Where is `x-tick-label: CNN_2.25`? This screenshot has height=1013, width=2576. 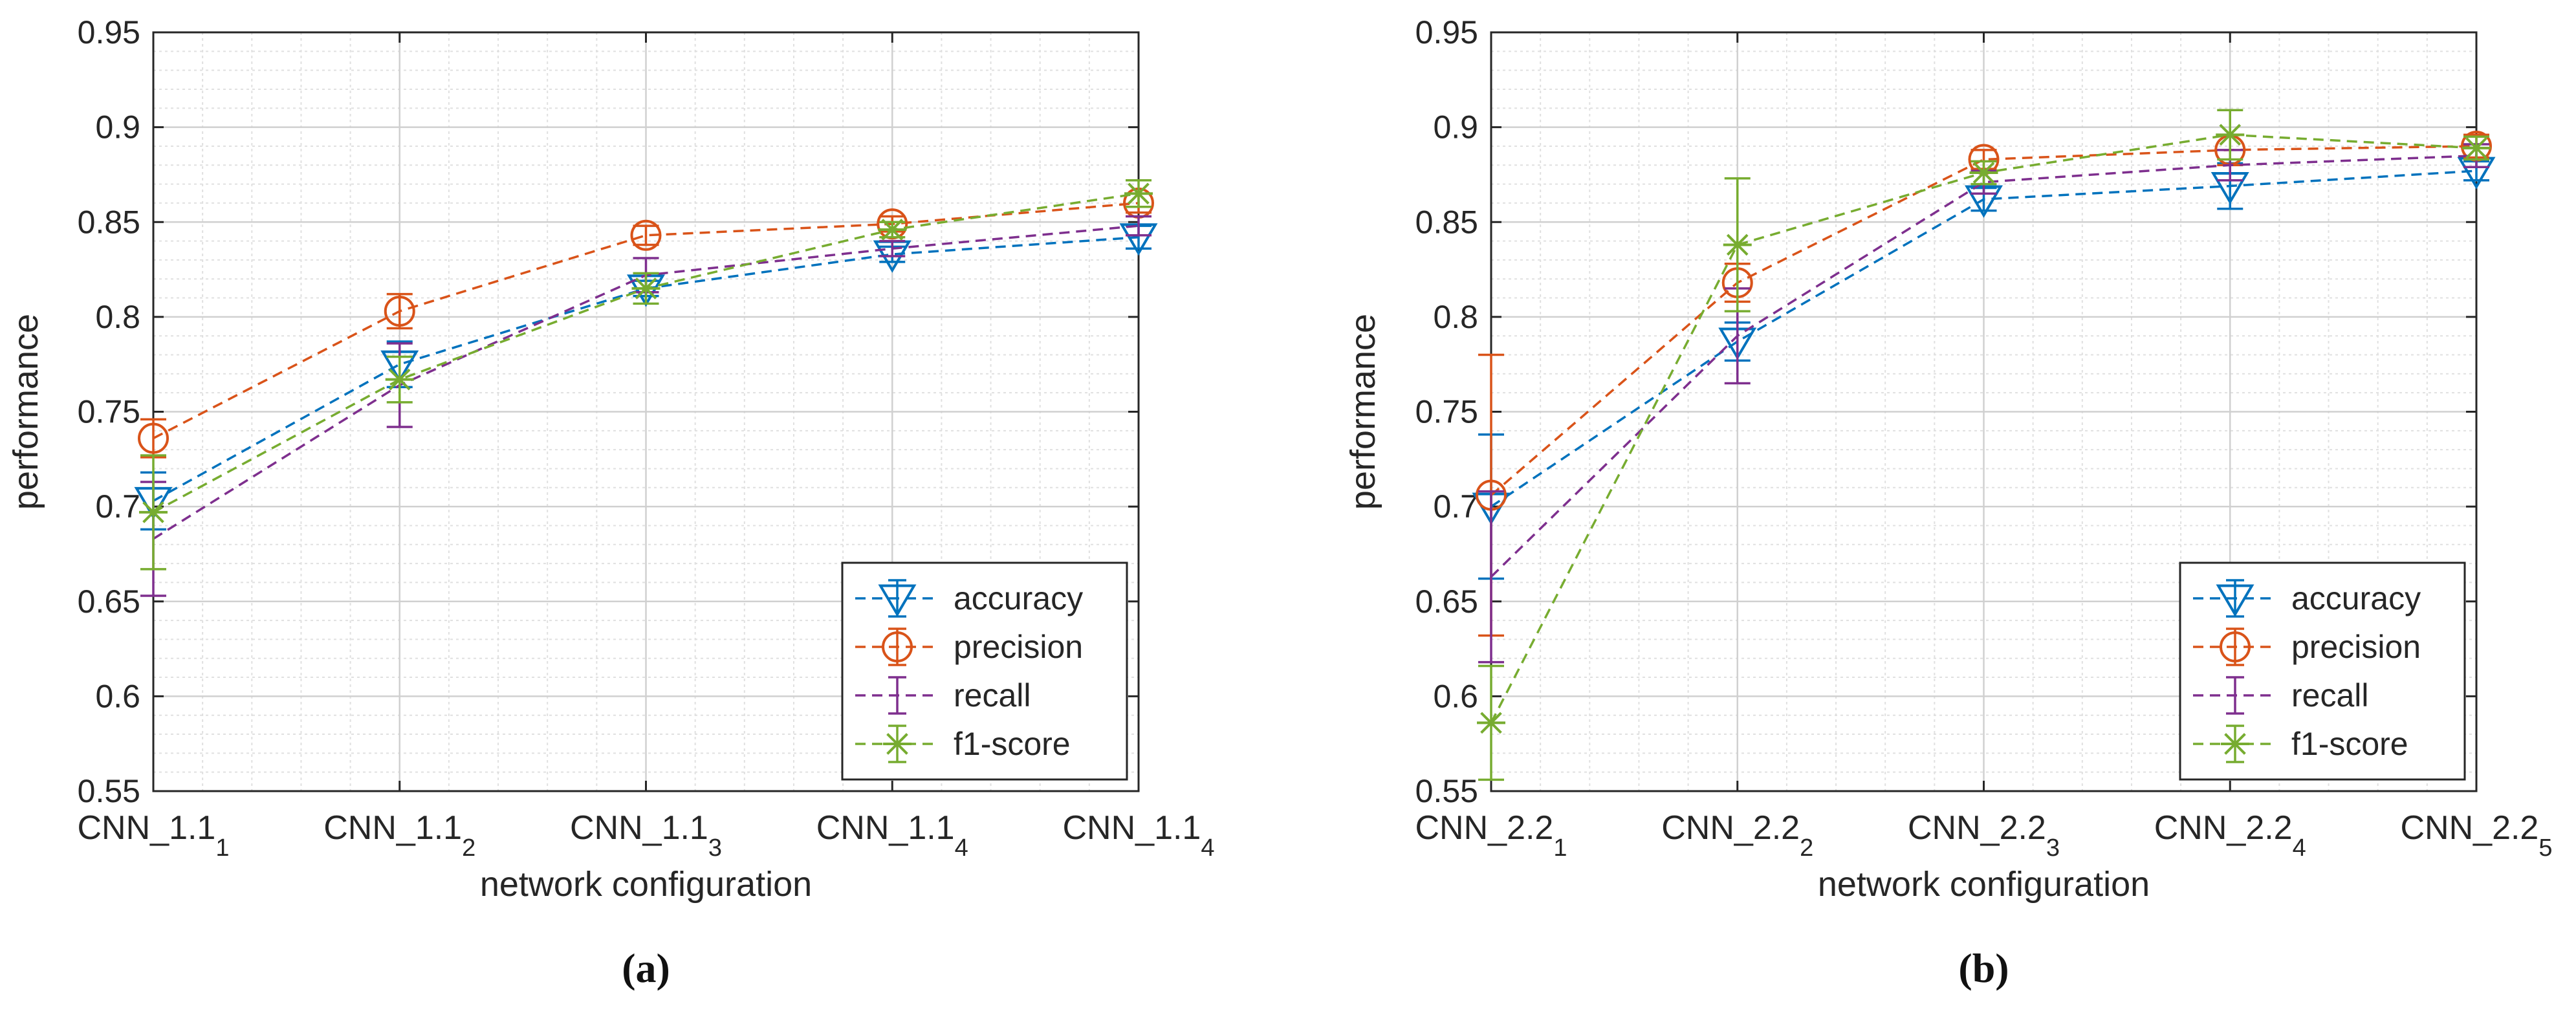
x-tick-label: CNN_2.25 is located at coordinates (2476, 836).